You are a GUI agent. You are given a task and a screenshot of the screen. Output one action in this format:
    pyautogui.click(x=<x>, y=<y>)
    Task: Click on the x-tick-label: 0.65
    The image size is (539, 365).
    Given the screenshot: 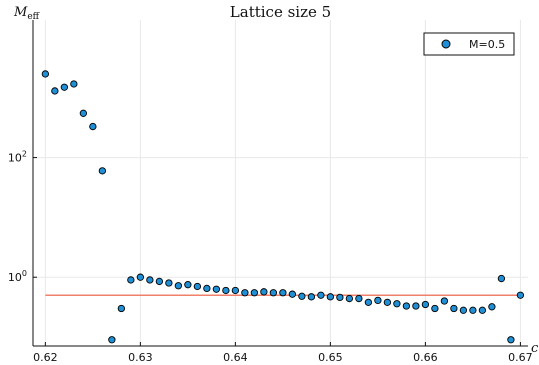 What is the action you would take?
    pyautogui.click(x=330, y=357)
    